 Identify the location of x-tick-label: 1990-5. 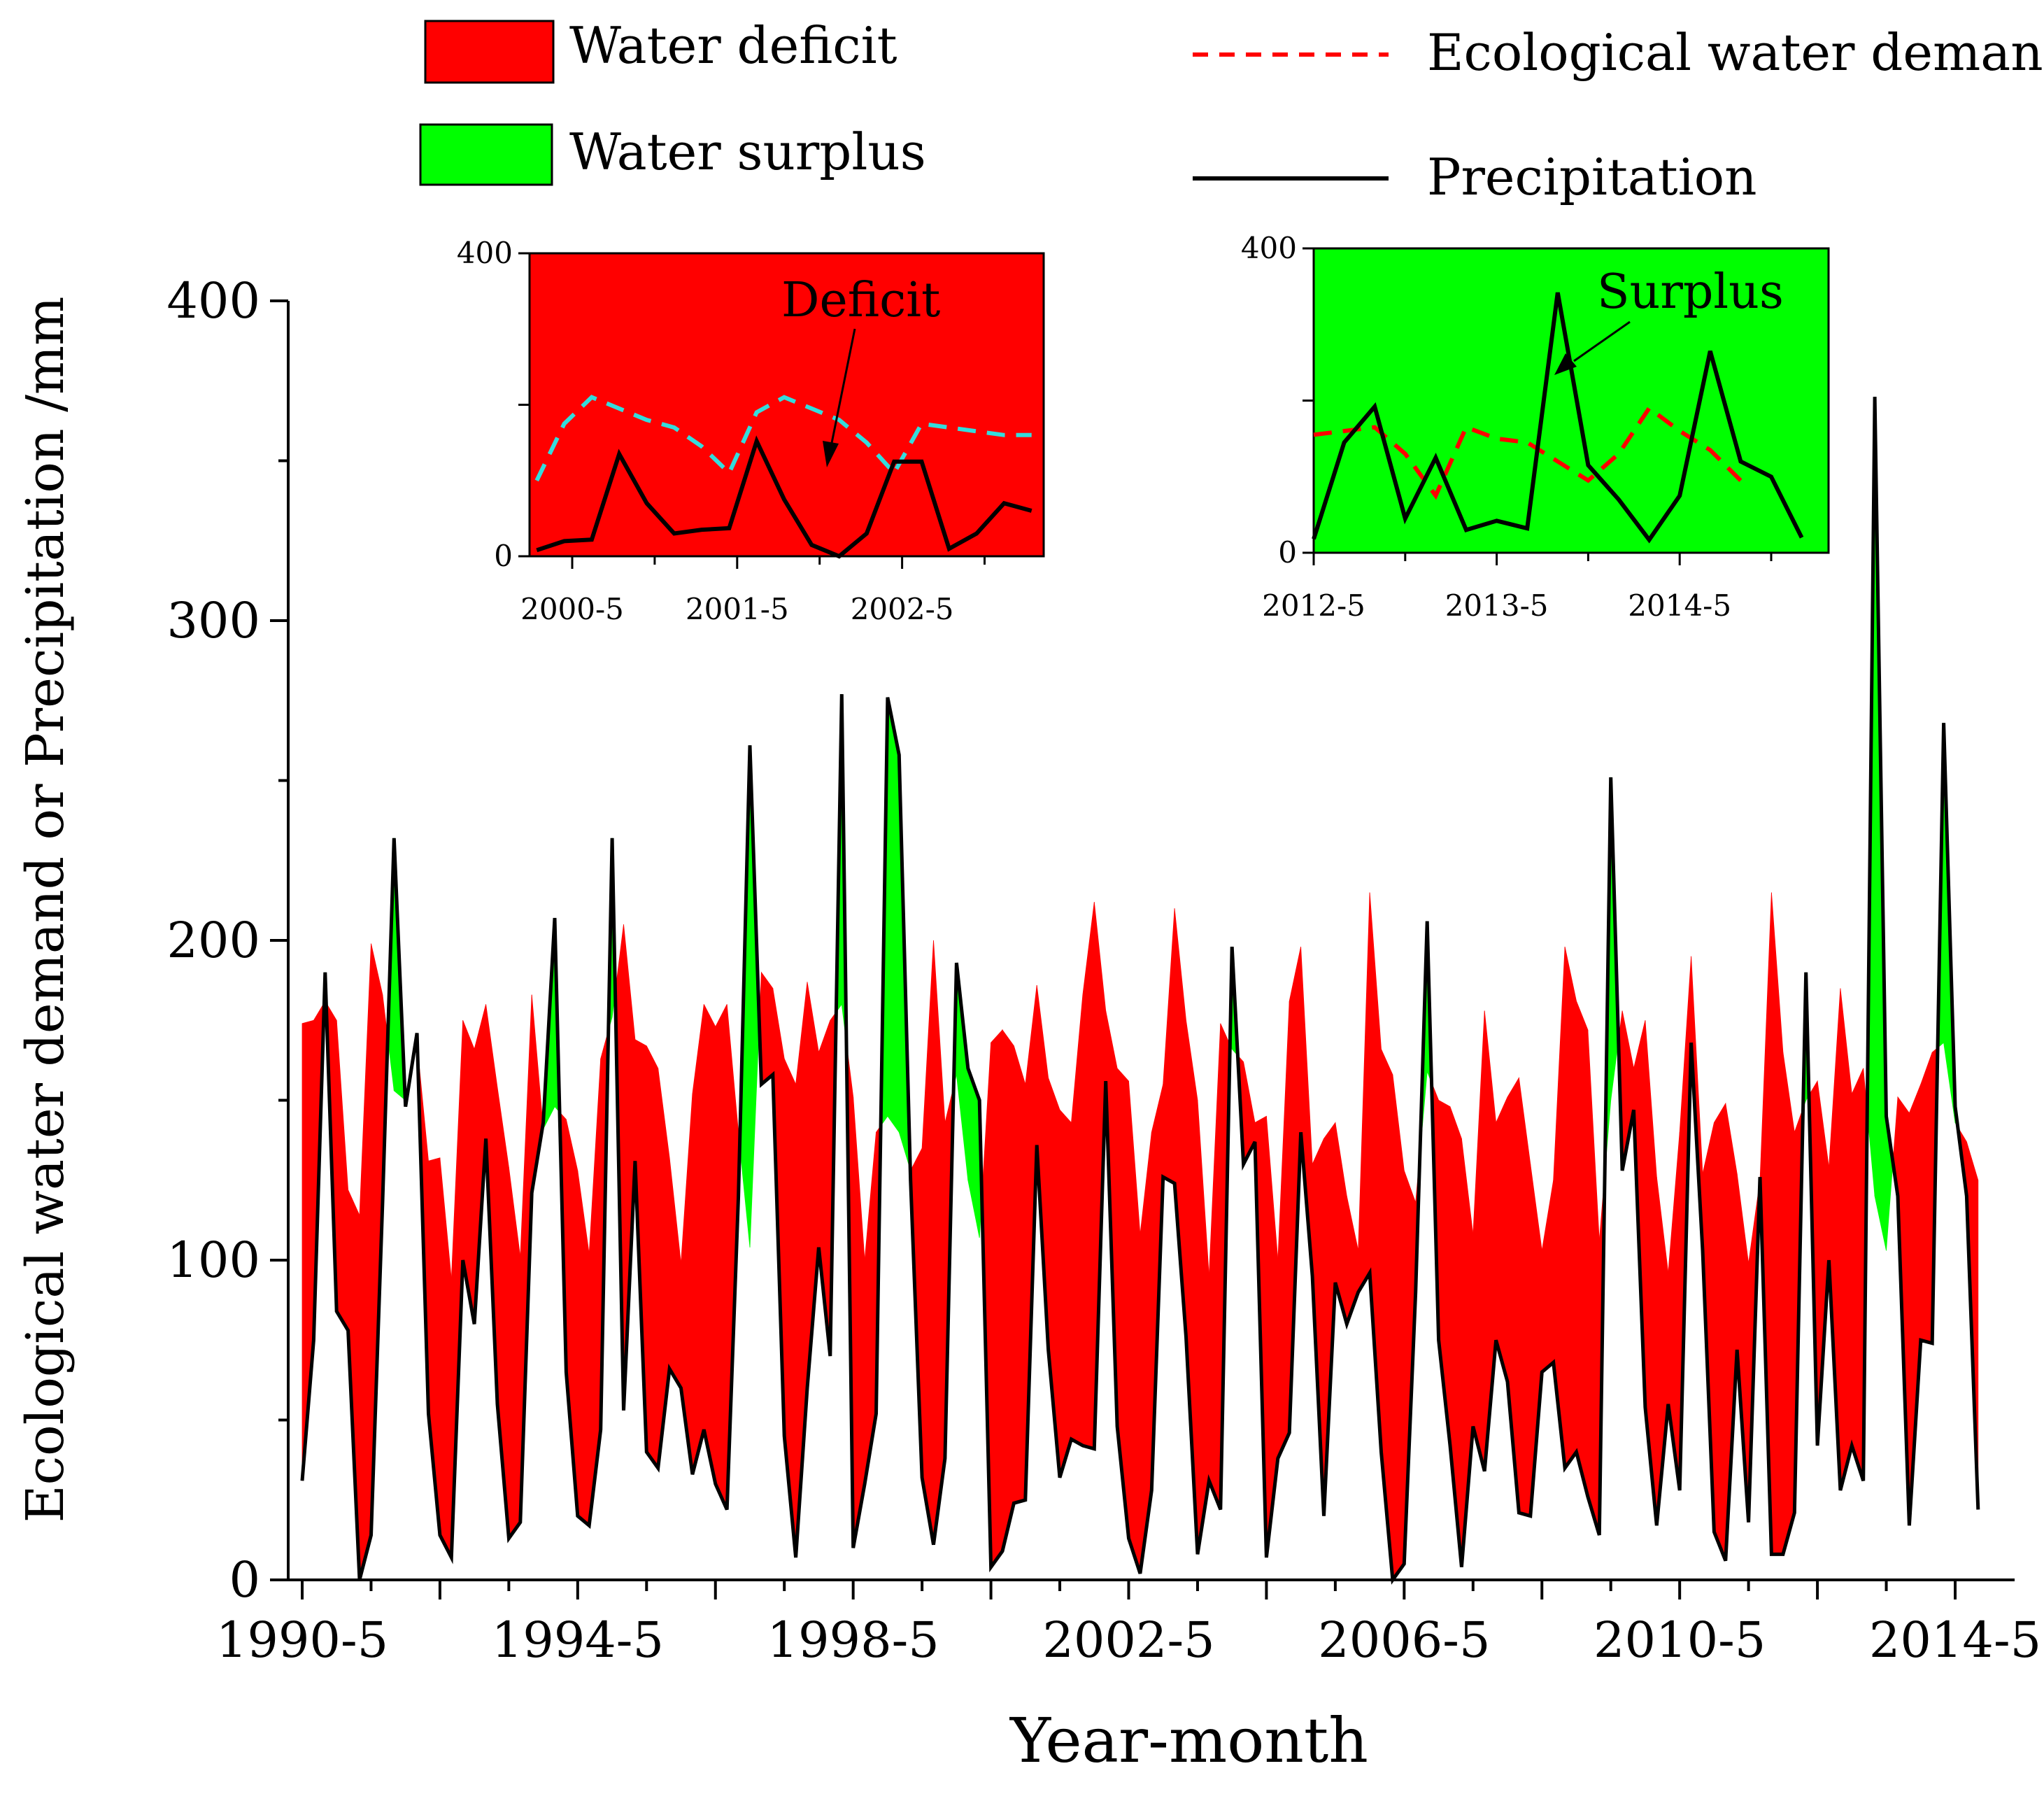
(302, 1640).